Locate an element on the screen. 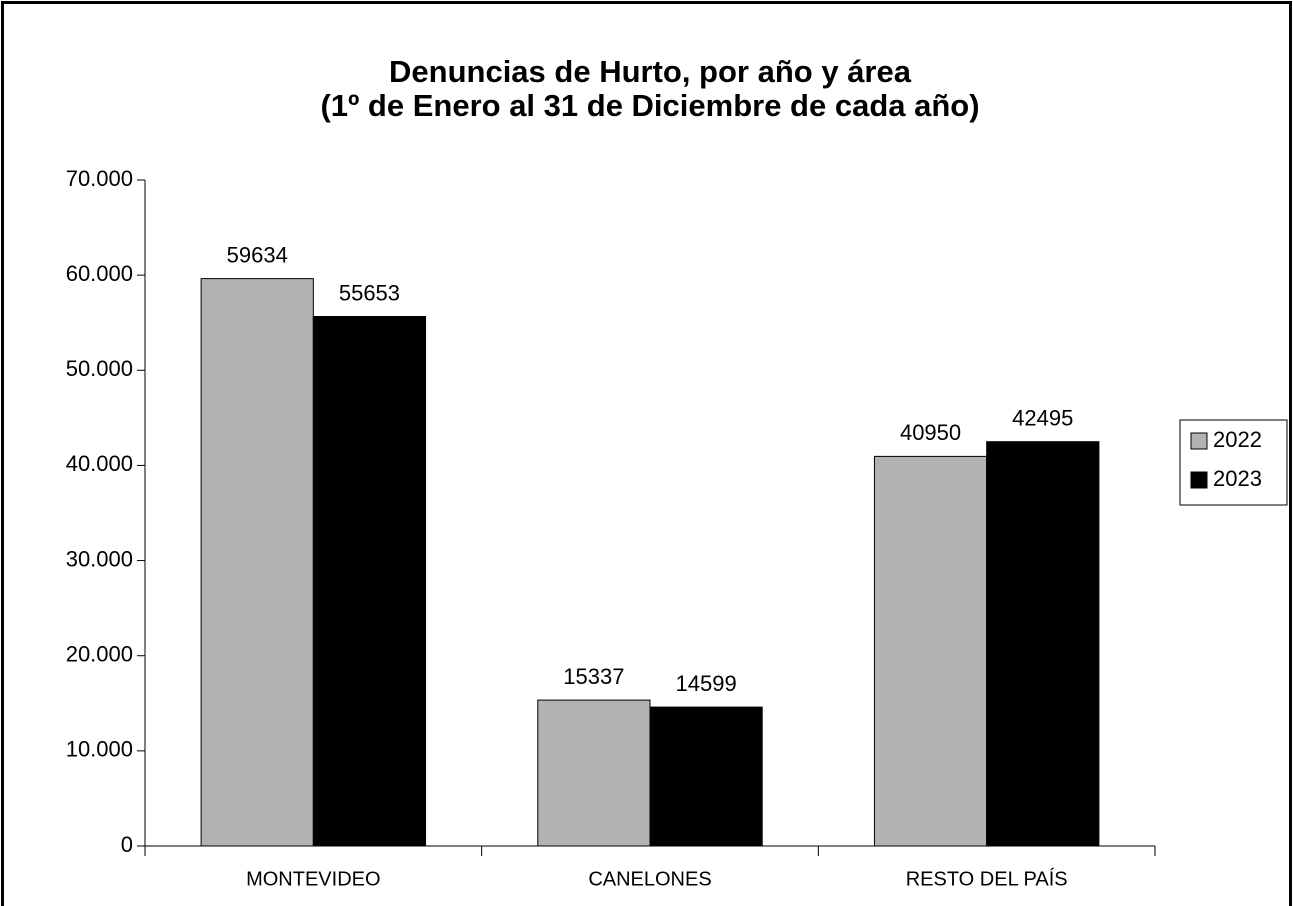 The height and width of the screenshot is (906, 1293). data-label: 40950 is located at coordinates (930, 432).